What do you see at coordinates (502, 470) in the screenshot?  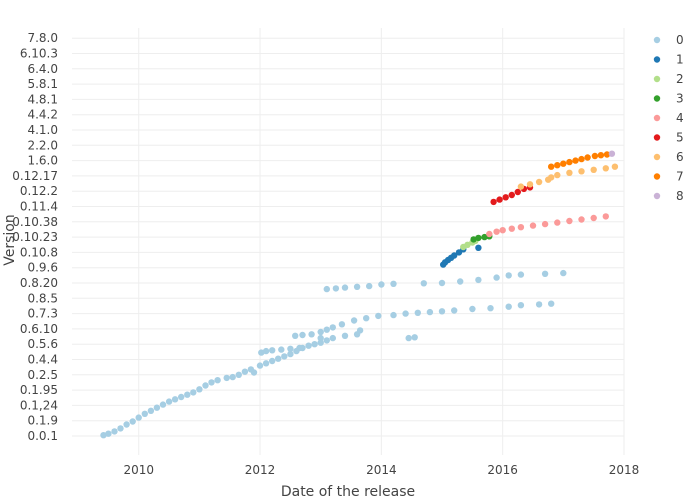 I see `x-tick-label: 2016` at bounding box center [502, 470].